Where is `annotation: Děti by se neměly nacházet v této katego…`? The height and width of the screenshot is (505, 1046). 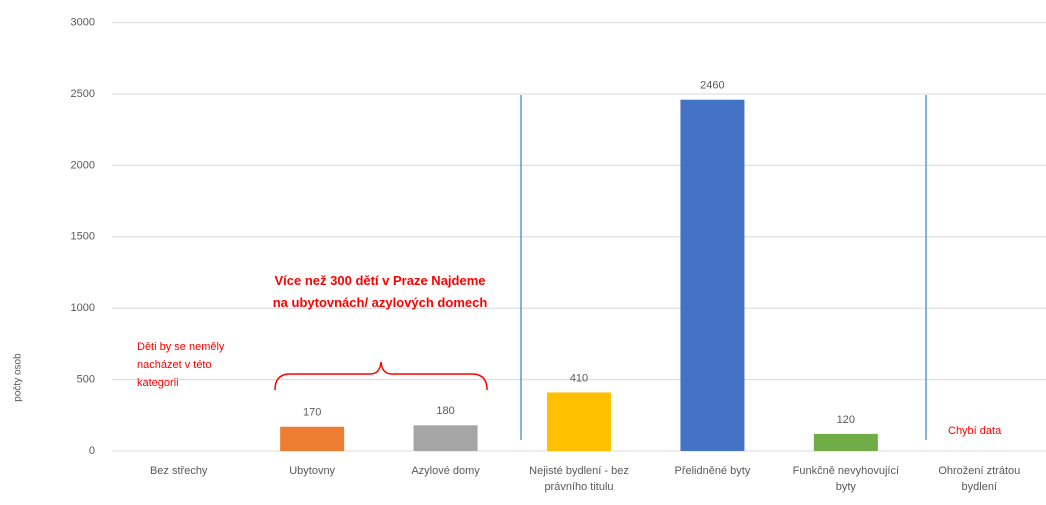 annotation: Děti by se neměly nacházet v této katego… is located at coordinates (181, 365).